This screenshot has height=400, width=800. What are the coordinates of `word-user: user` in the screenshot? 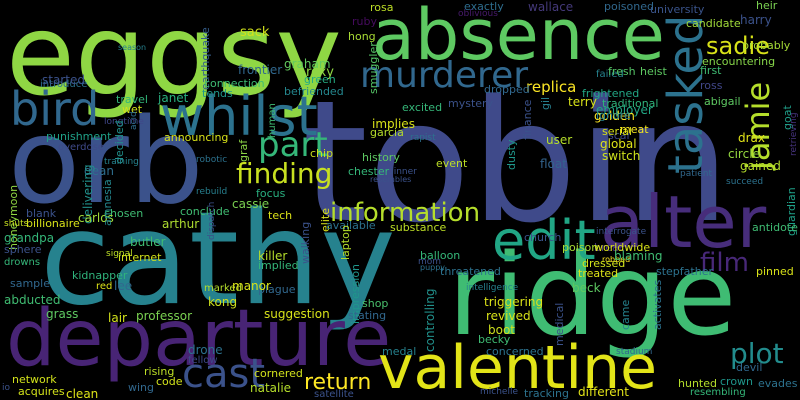 It's located at (559, 140).